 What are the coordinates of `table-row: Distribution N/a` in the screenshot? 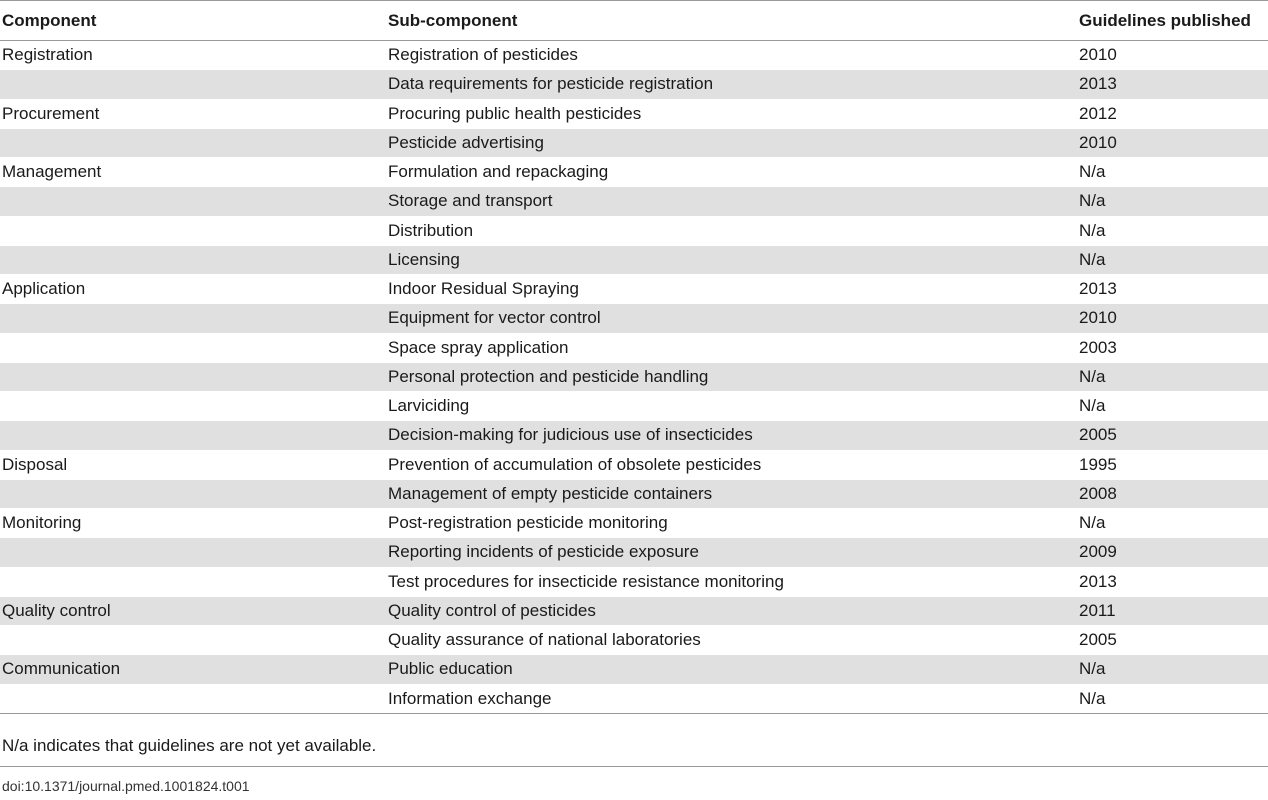 It's located at (634, 231).